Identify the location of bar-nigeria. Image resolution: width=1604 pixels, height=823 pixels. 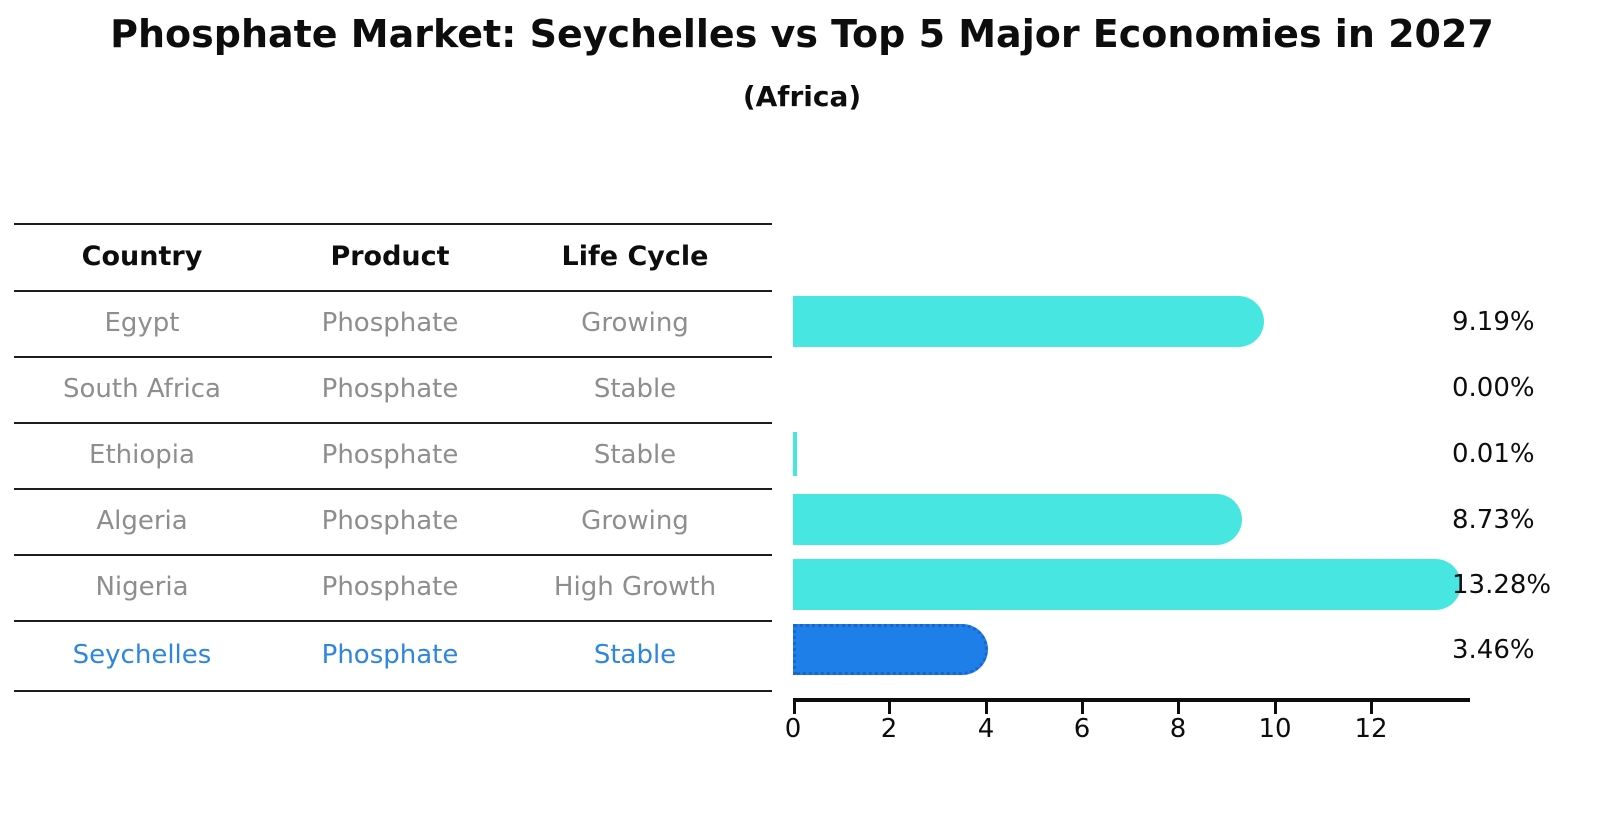
(1127, 584).